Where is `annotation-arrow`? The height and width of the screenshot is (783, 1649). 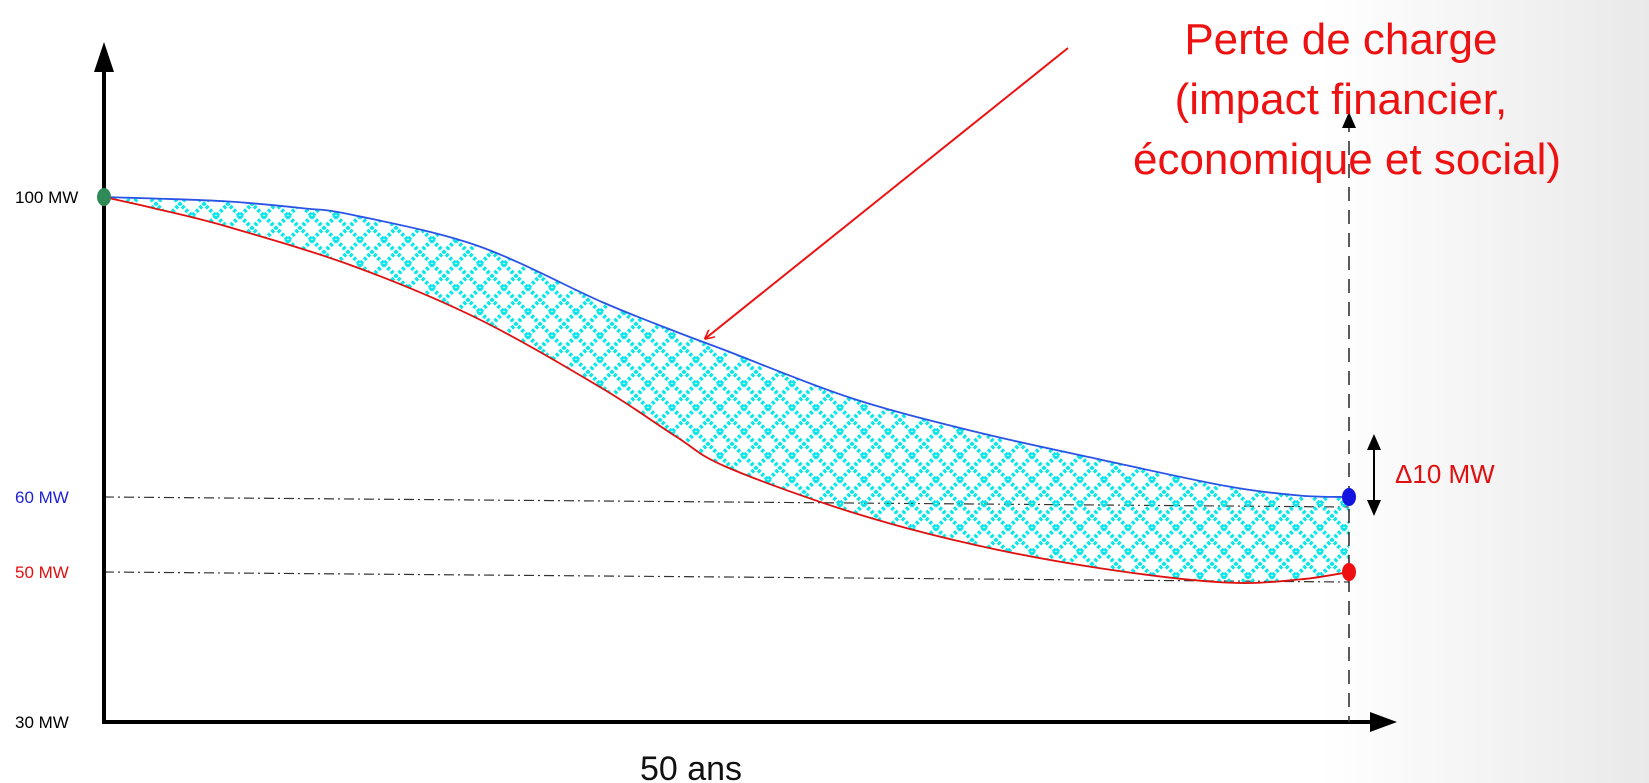 annotation-arrow is located at coordinates (887, 192).